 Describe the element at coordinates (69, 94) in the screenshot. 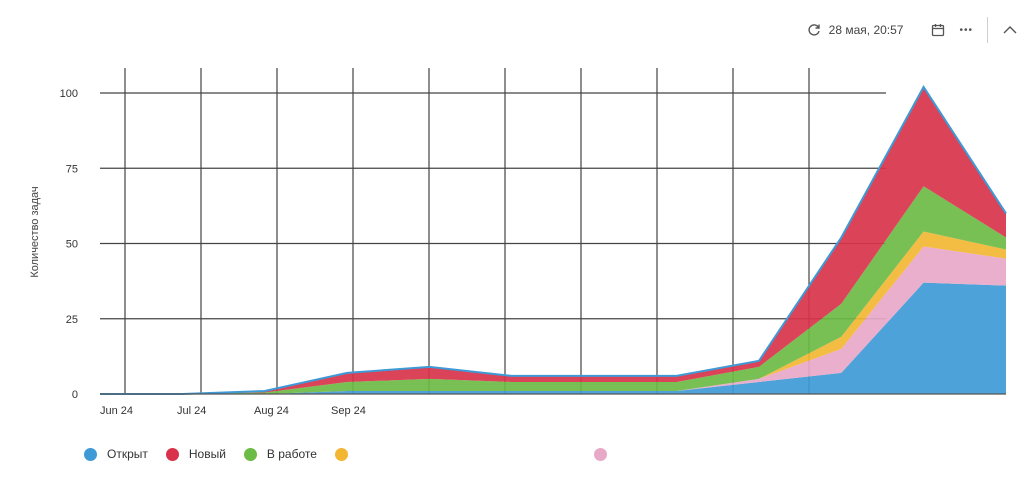

I see `y-tick-label: 100` at that location.